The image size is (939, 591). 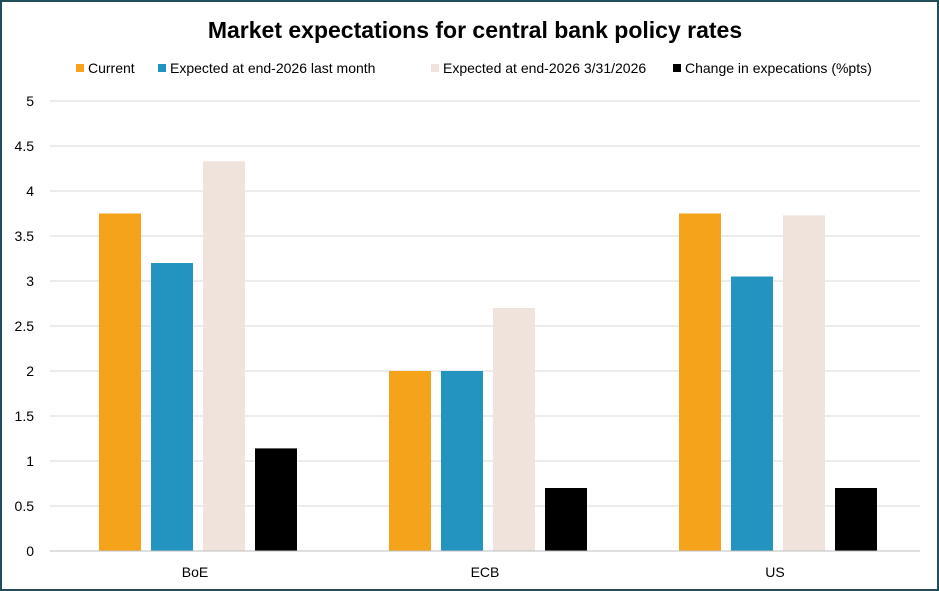 I want to click on legend-item: Expected at end-2026 3/31/2026, so click(x=538, y=68).